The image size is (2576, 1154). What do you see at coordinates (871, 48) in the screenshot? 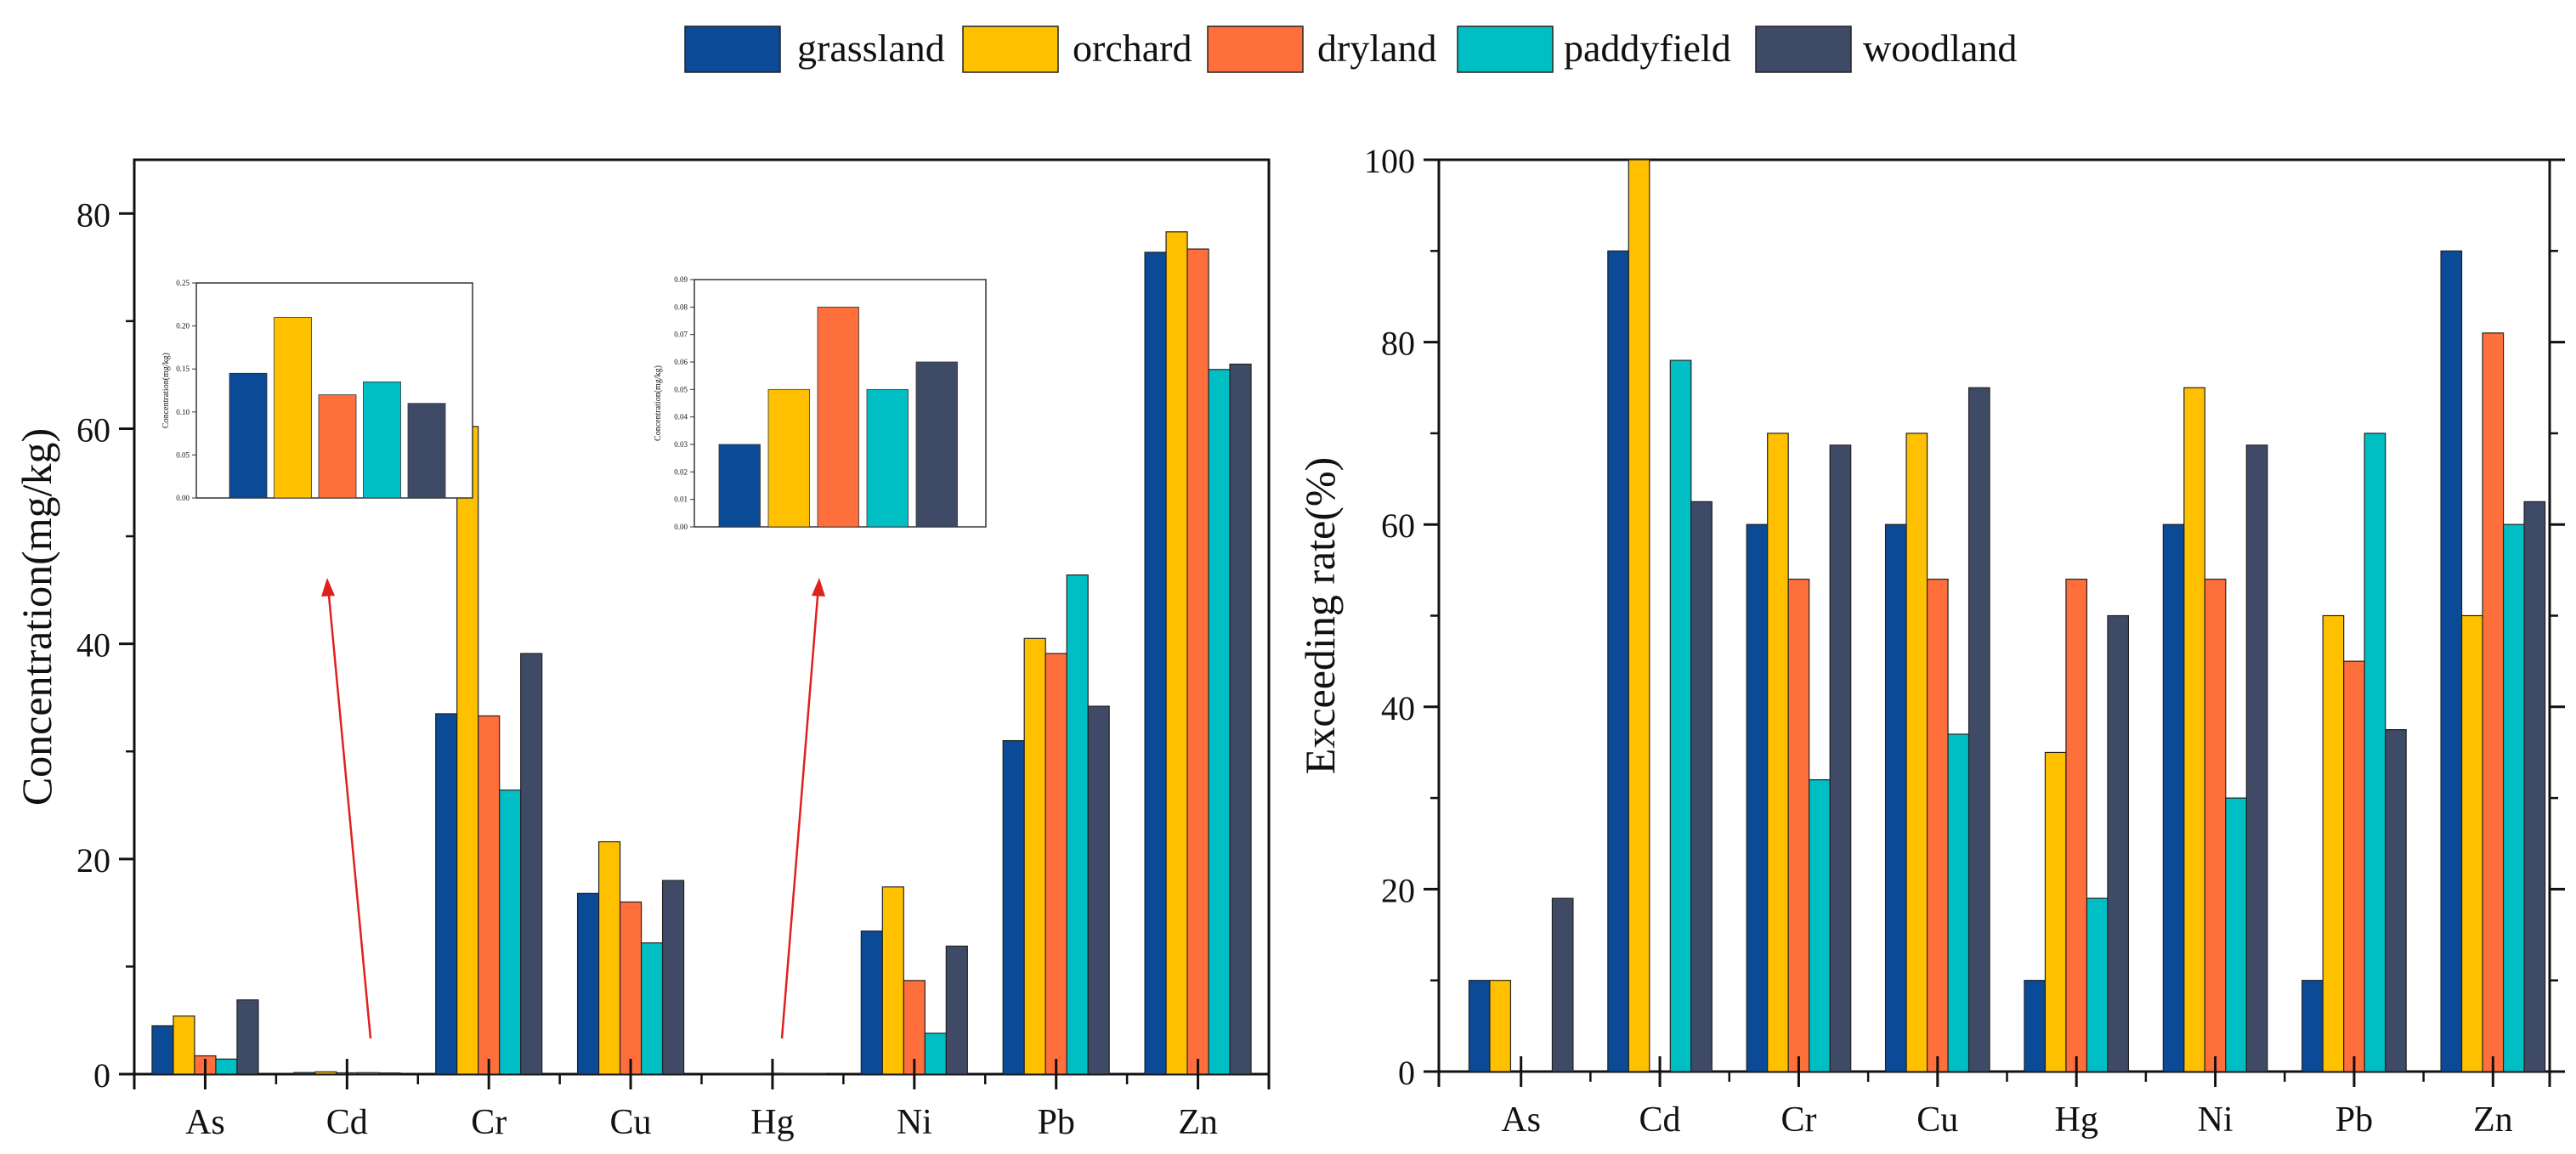
I see `legend-label-grassland: grassland` at bounding box center [871, 48].